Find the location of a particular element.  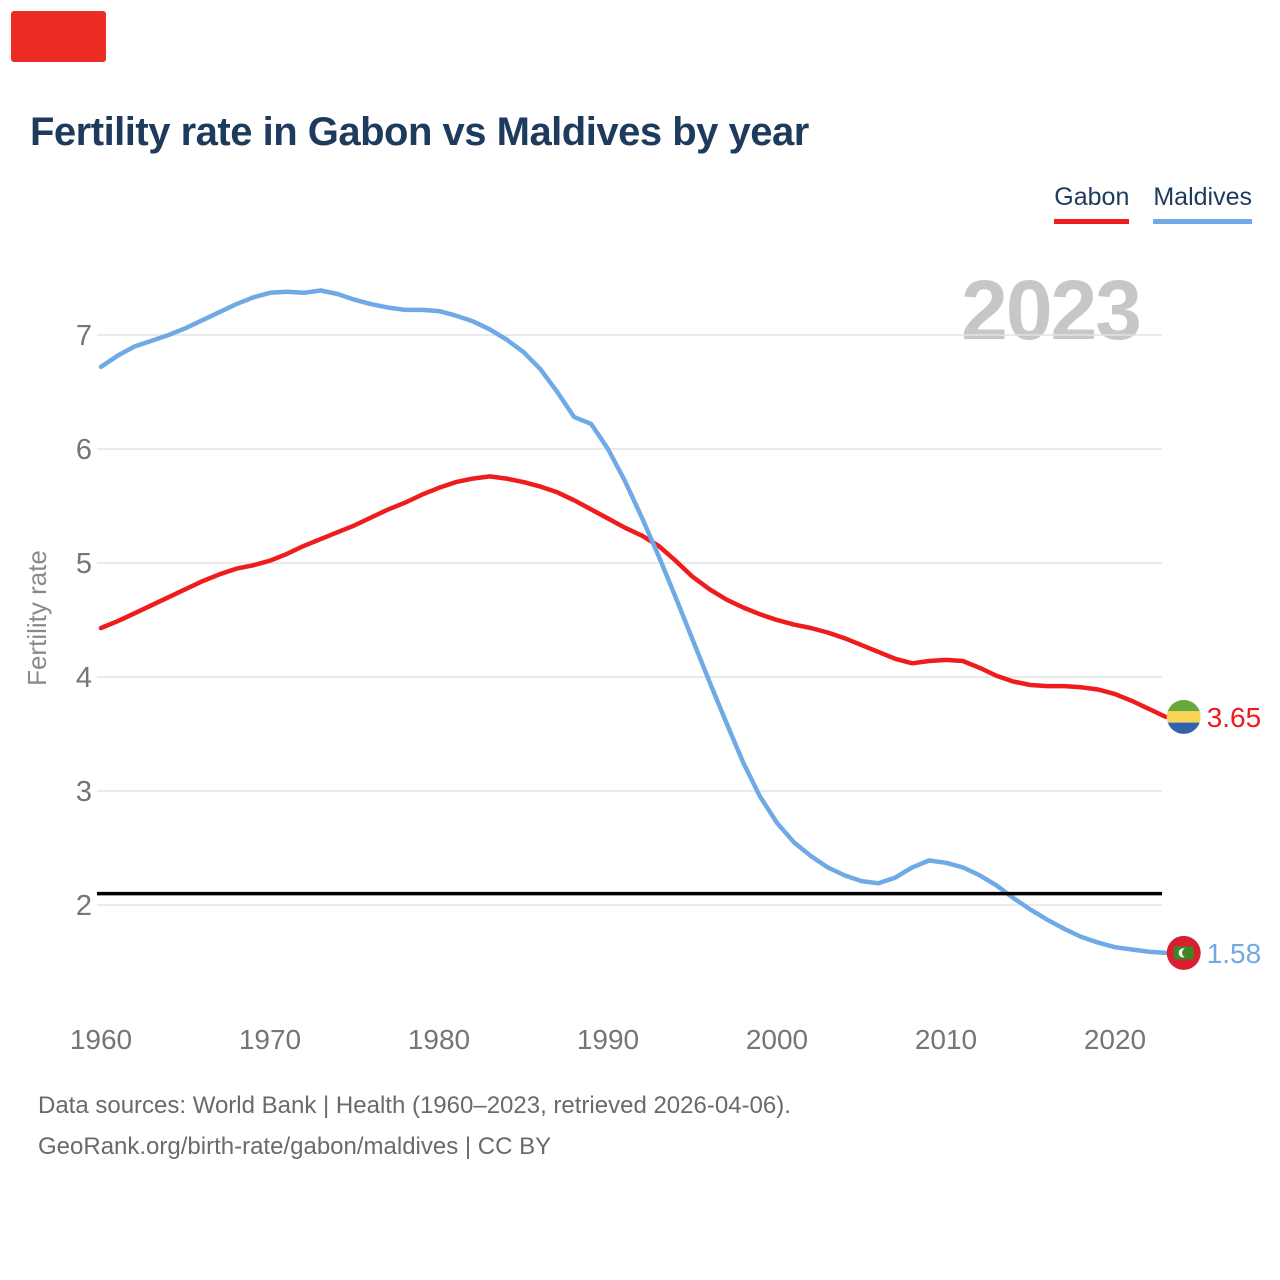

chart-legend: Gabon Maldives is located at coordinates (1153, 203).